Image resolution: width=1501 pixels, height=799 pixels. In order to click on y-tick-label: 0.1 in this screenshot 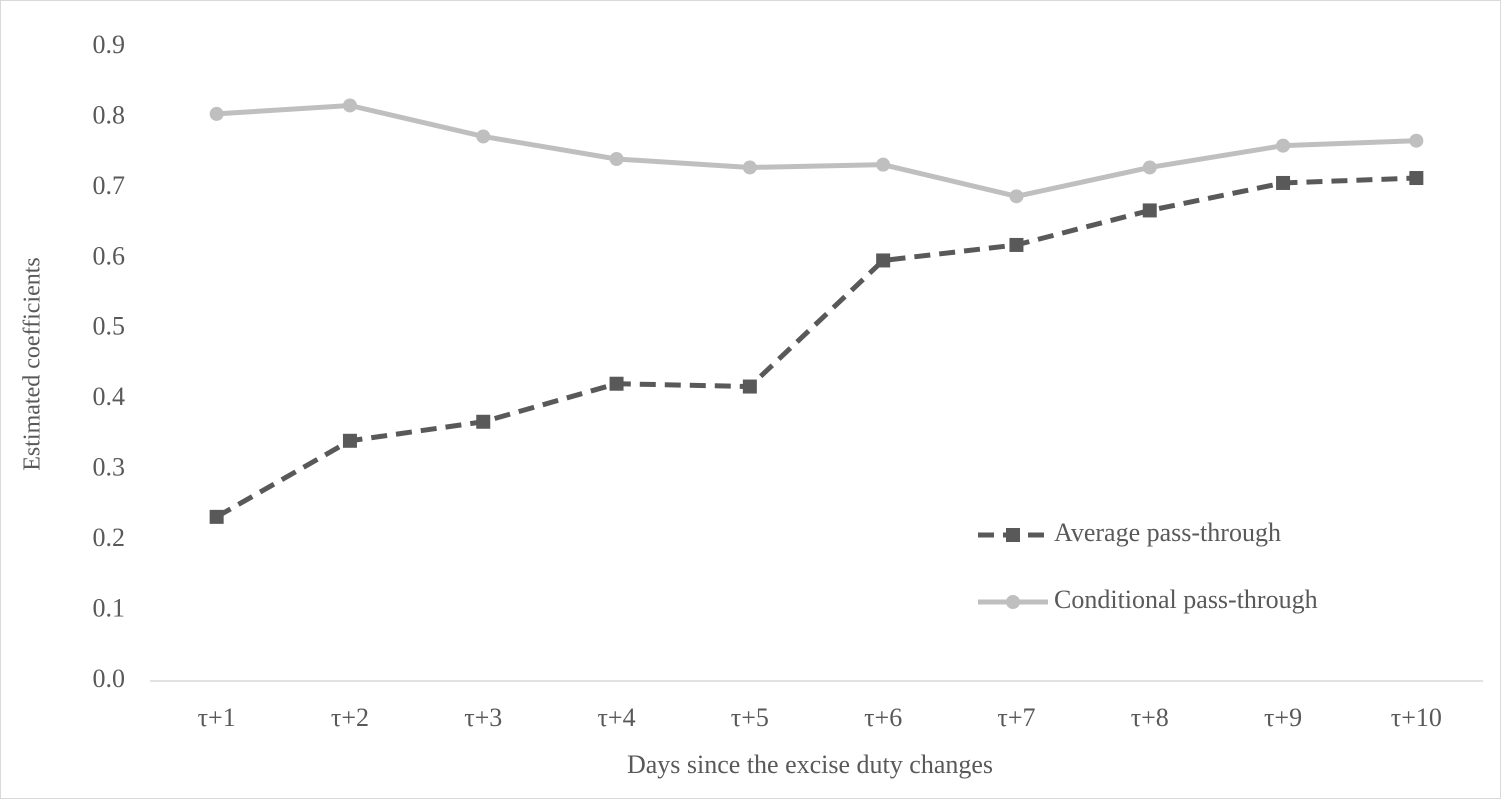, I will do `click(109, 608)`.